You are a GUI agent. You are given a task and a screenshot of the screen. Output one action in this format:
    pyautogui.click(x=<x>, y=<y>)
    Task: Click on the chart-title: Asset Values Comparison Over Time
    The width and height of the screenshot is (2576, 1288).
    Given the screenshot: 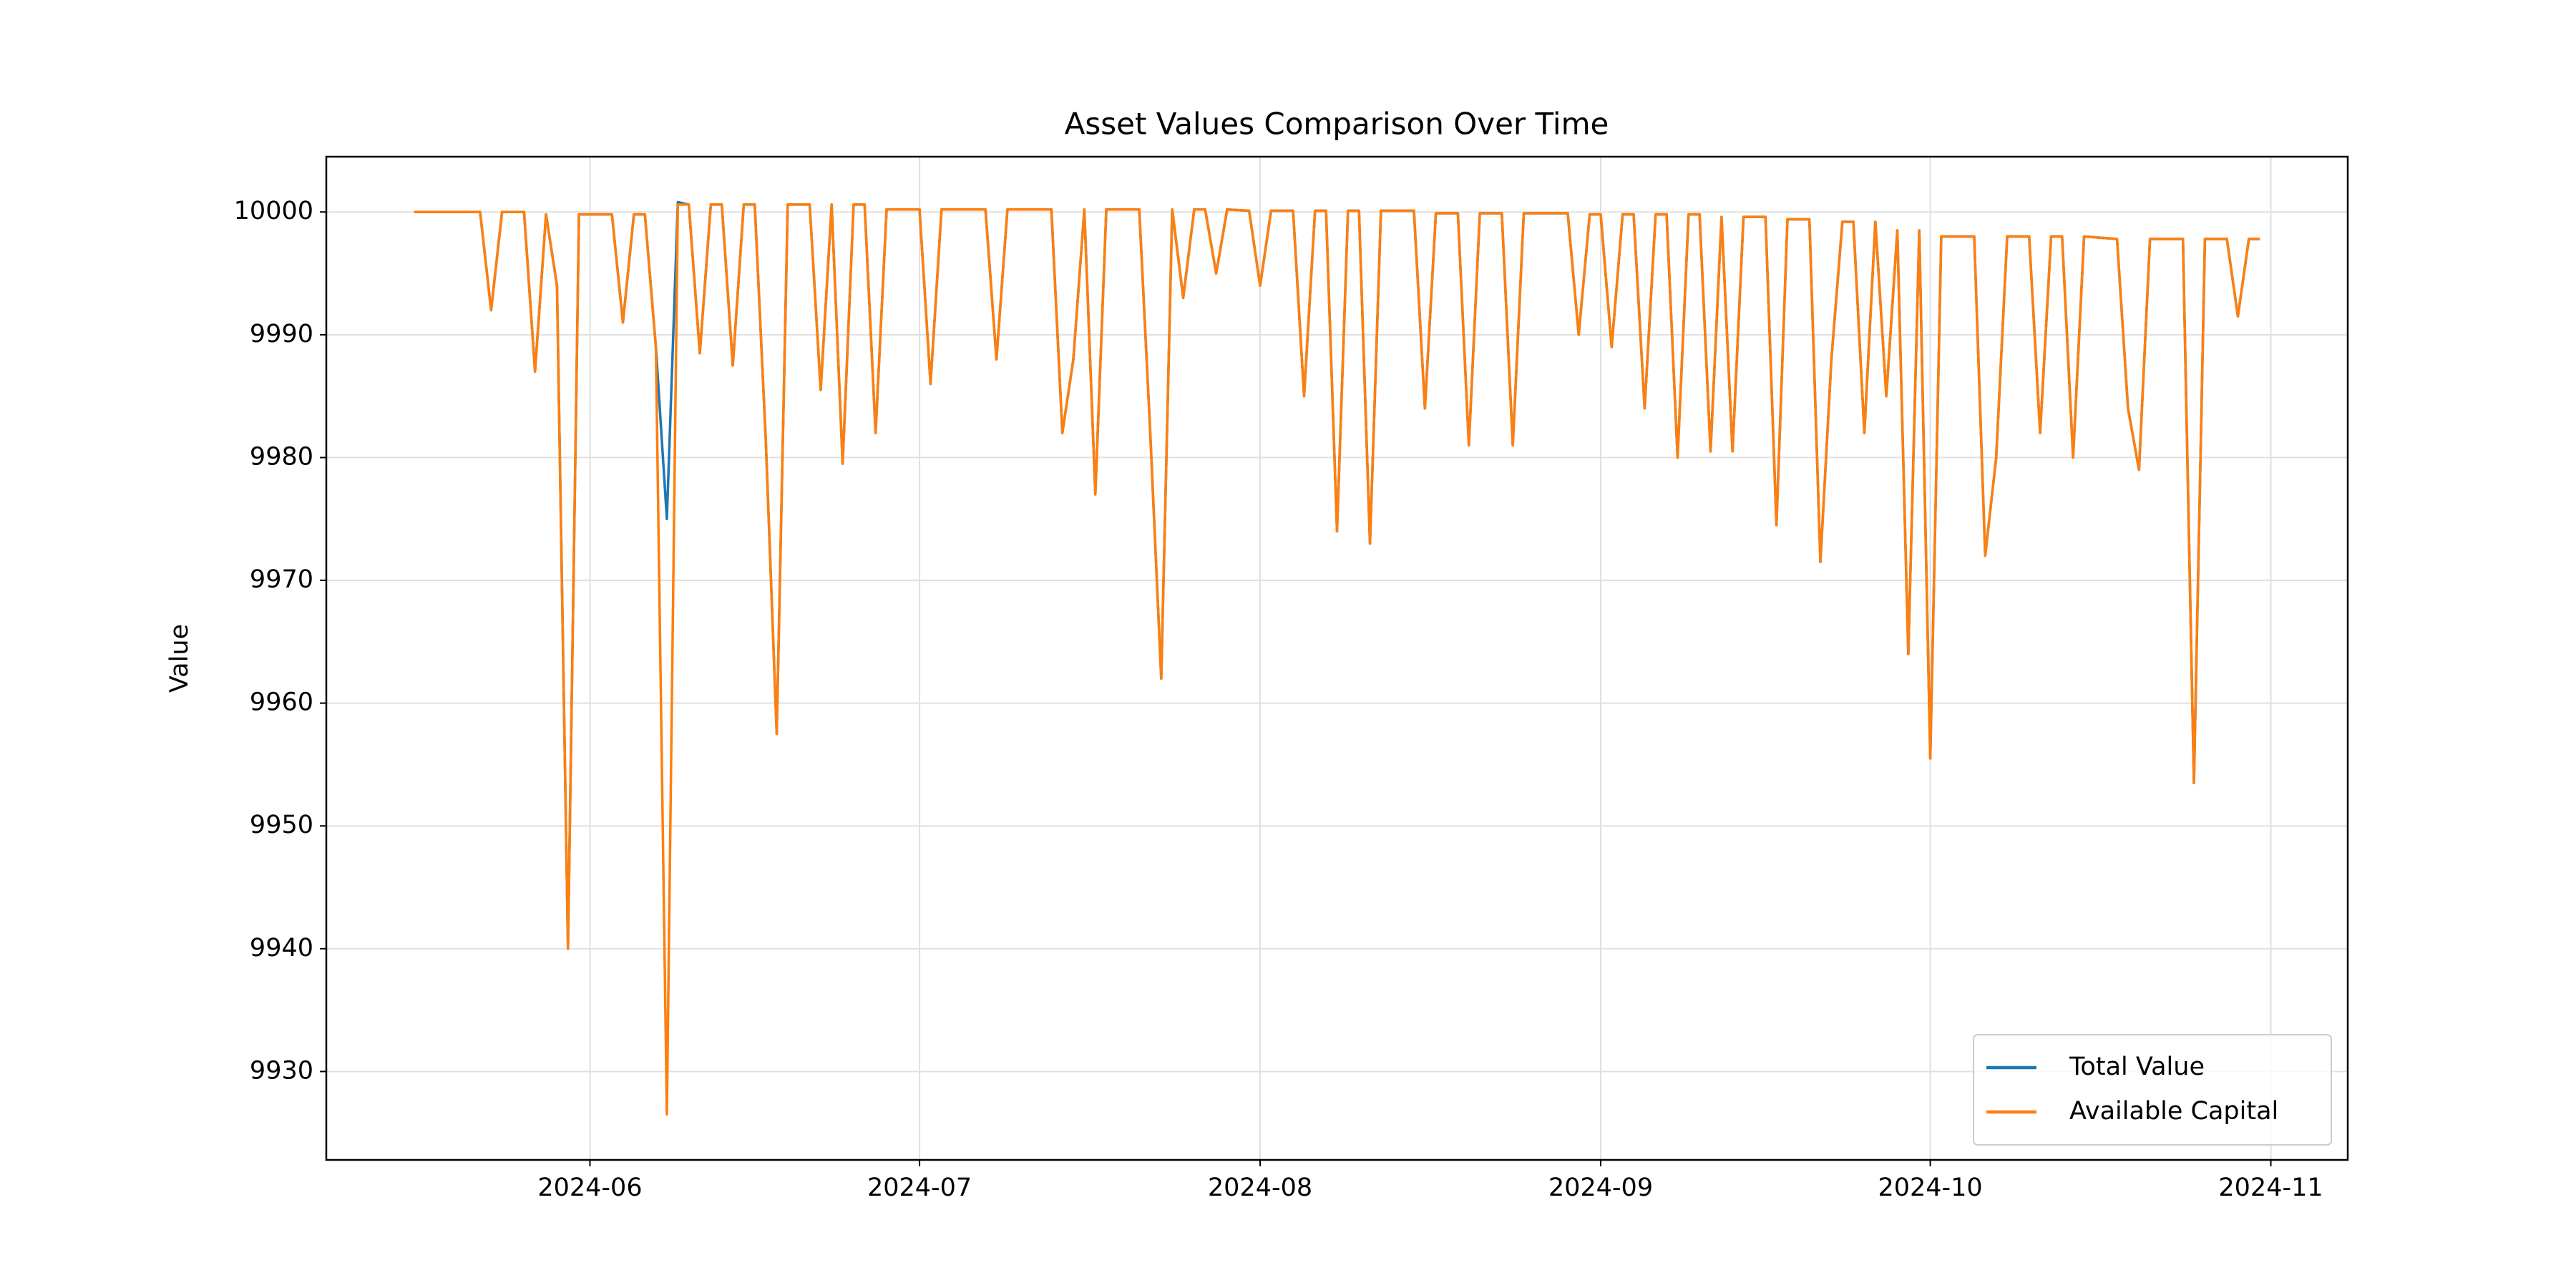 What is the action you would take?
    pyautogui.click(x=1337, y=124)
    